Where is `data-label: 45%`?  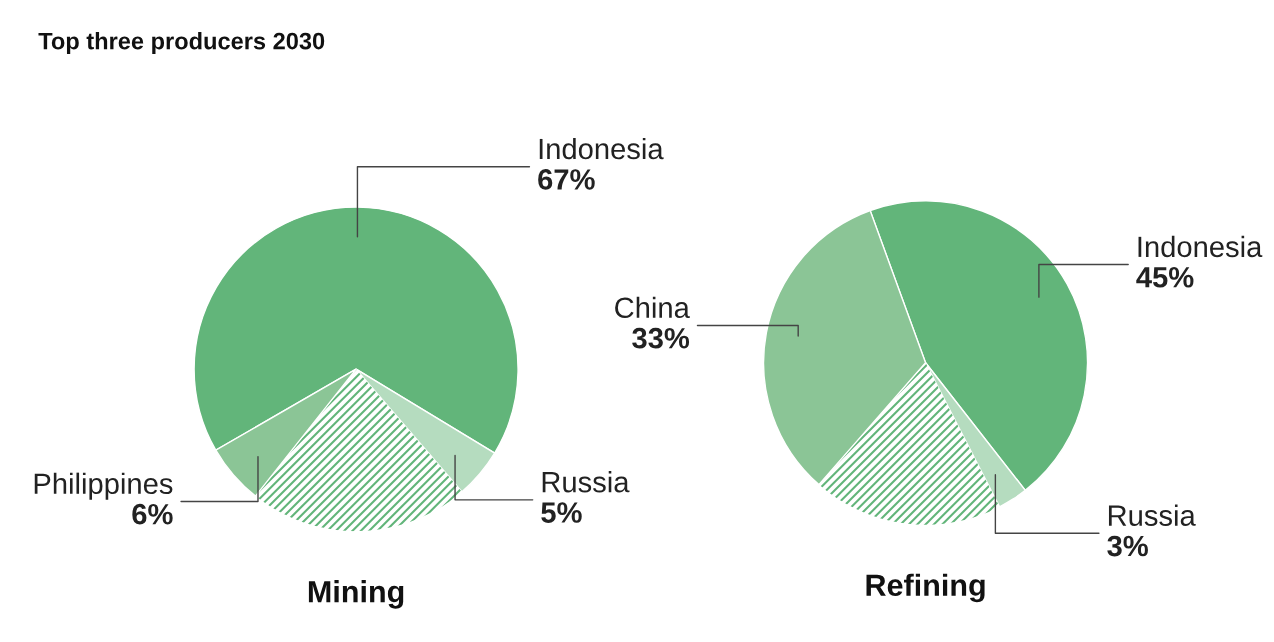
data-label: 45% is located at coordinates (1165, 277).